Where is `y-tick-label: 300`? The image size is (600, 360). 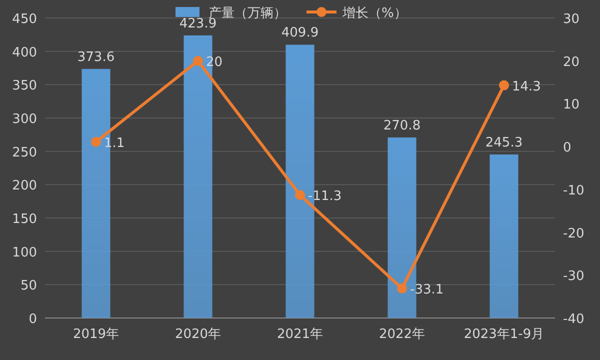
y-tick-label: 300 is located at coordinates (24, 119).